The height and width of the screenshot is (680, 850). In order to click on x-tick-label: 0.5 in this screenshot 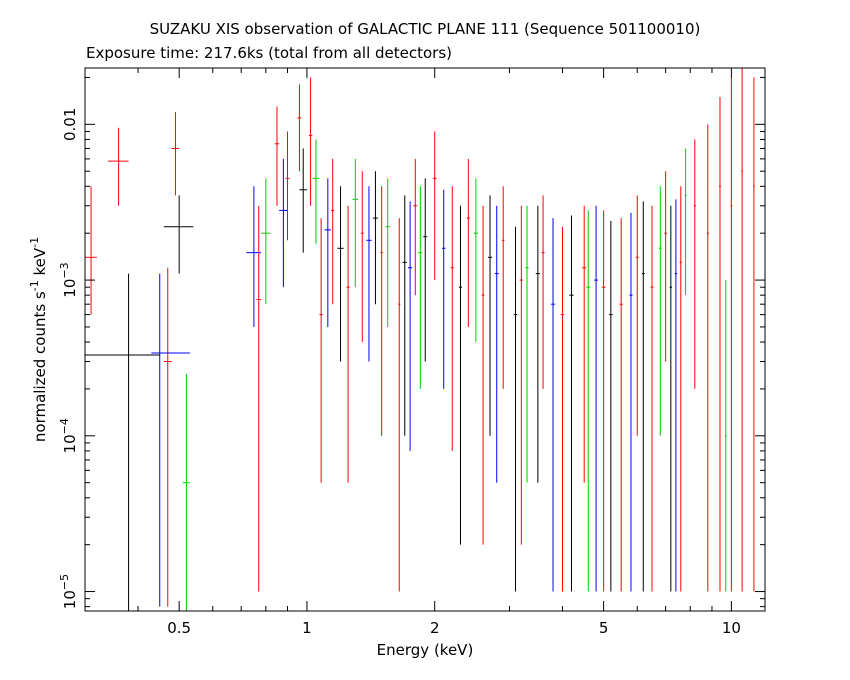, I will do `click(179, 628)`.